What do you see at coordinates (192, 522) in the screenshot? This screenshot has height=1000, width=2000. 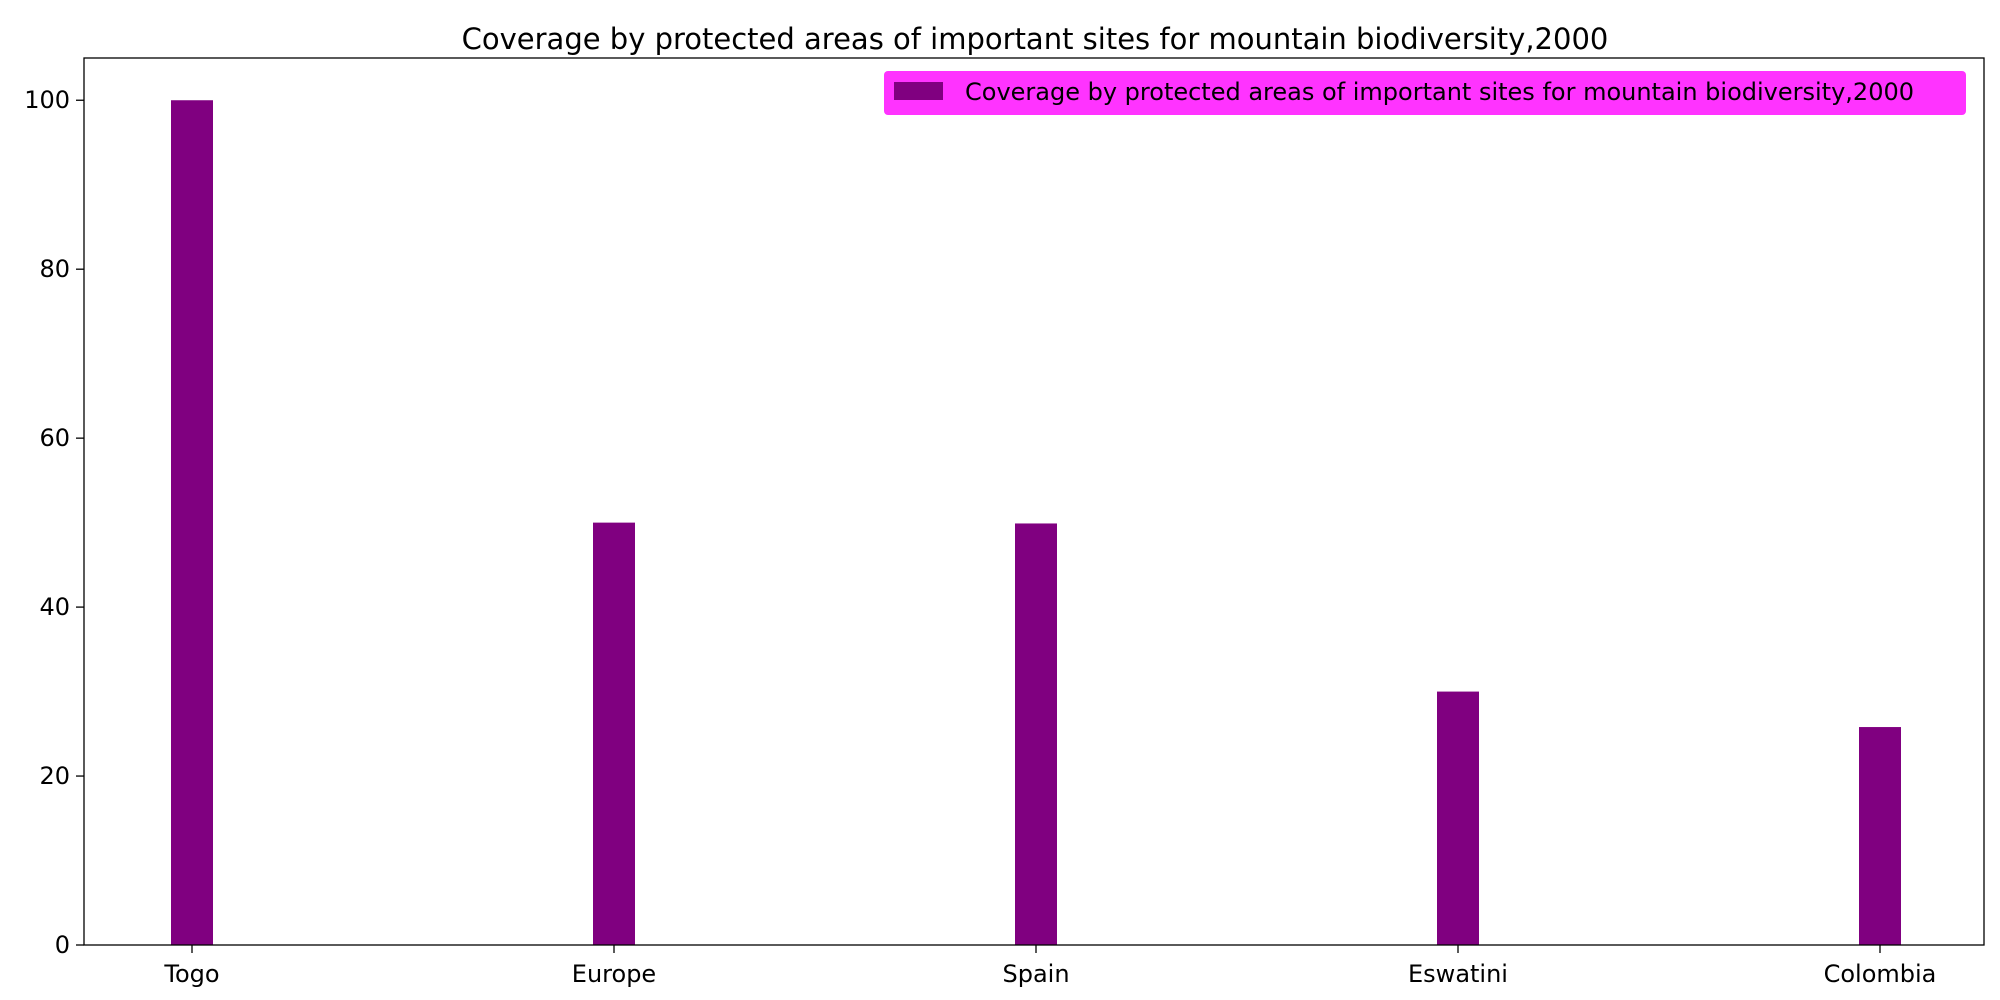 I see `bar-togo` at bounding box center [192, 522].